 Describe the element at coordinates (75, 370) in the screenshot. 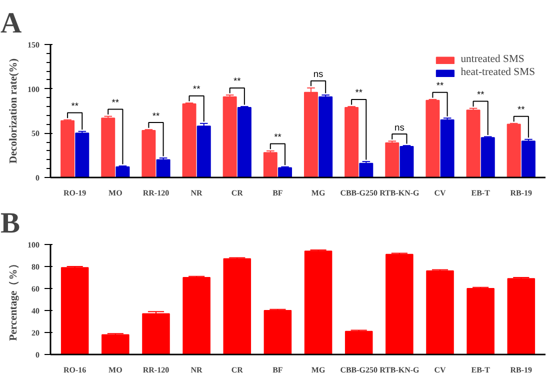

I see `x-tick-label: RO-16` at that location.